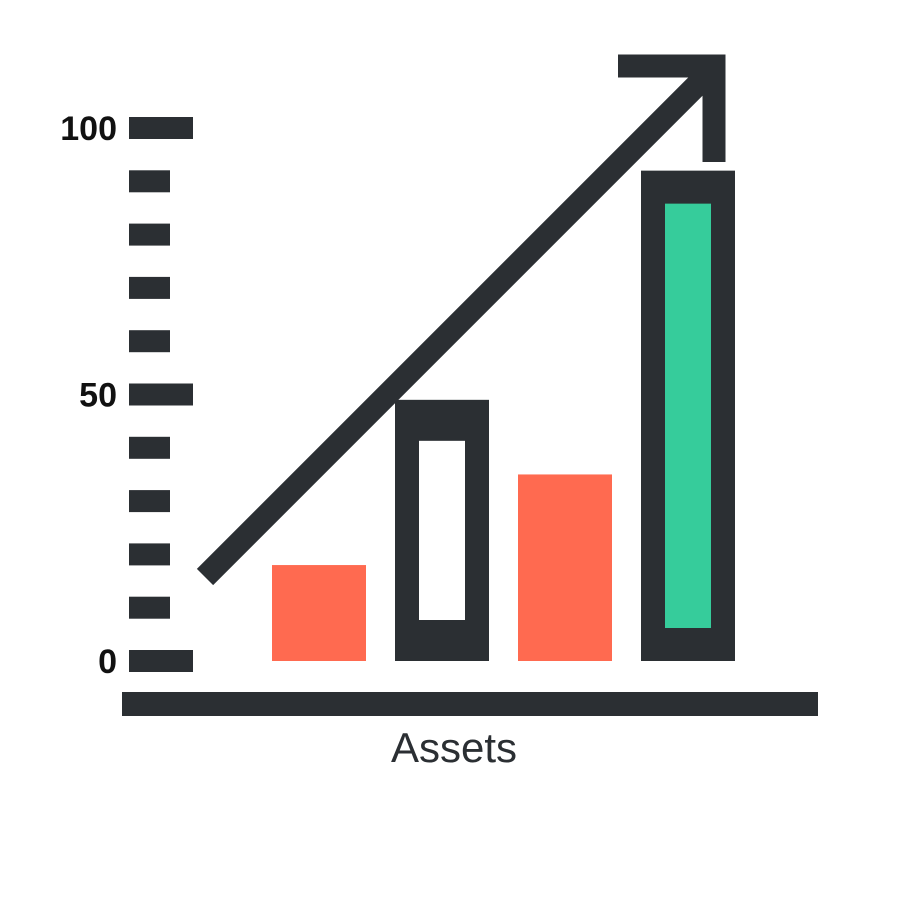 This screenshot has height=901, width=901. What do you see at coordinates (672, 108) in the screenshot?
I see `trend-arrow-head` at bounding box center [672, 108].